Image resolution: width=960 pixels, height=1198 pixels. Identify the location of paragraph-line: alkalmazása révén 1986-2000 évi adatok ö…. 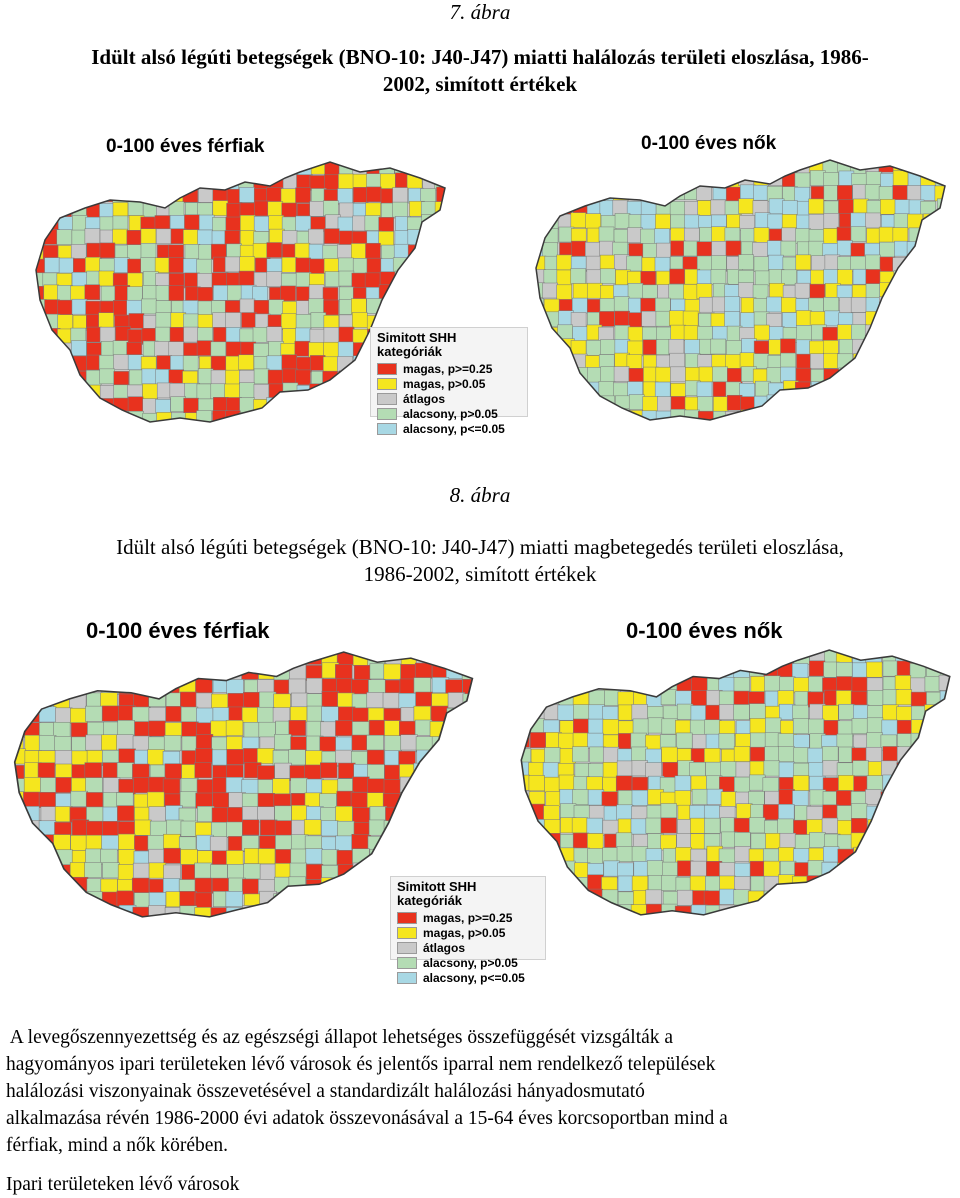
(367, 1118).